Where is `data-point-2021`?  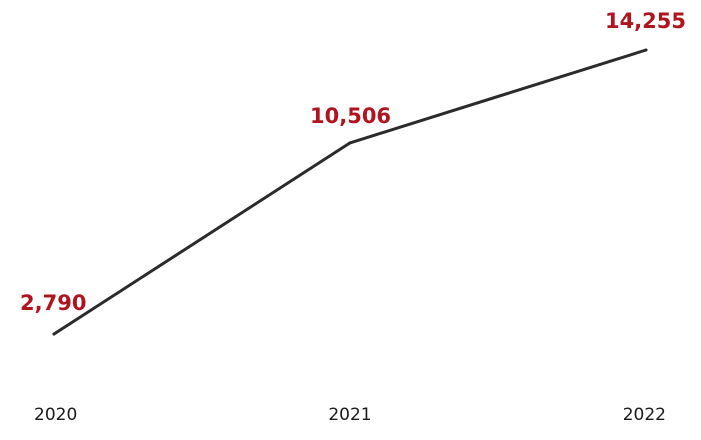 data-point-2021 is located at coordinates (350, 143).